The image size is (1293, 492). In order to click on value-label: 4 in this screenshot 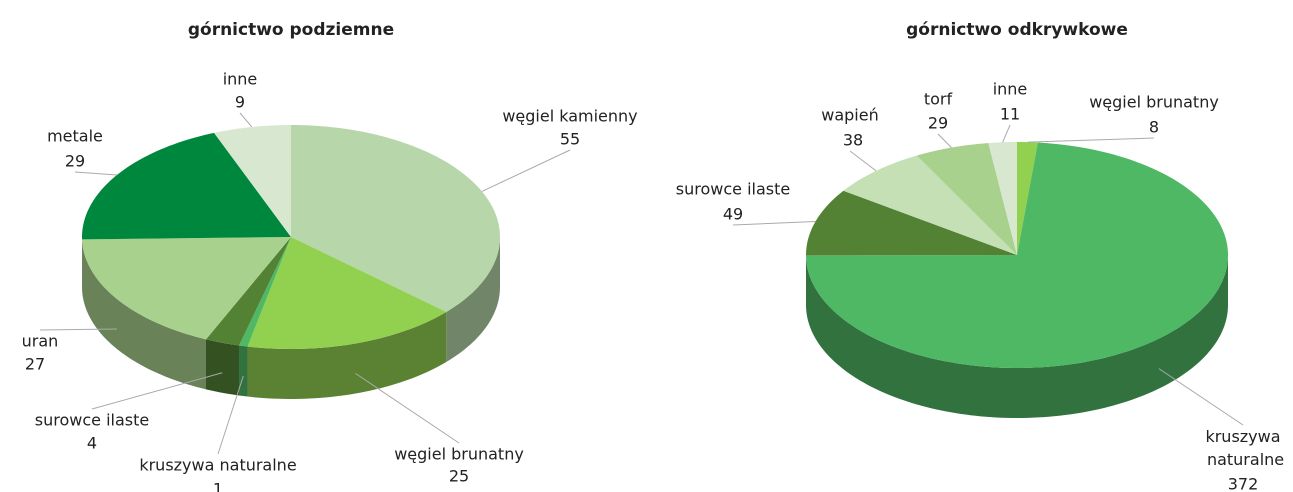, I will do `click(92, 443)`.